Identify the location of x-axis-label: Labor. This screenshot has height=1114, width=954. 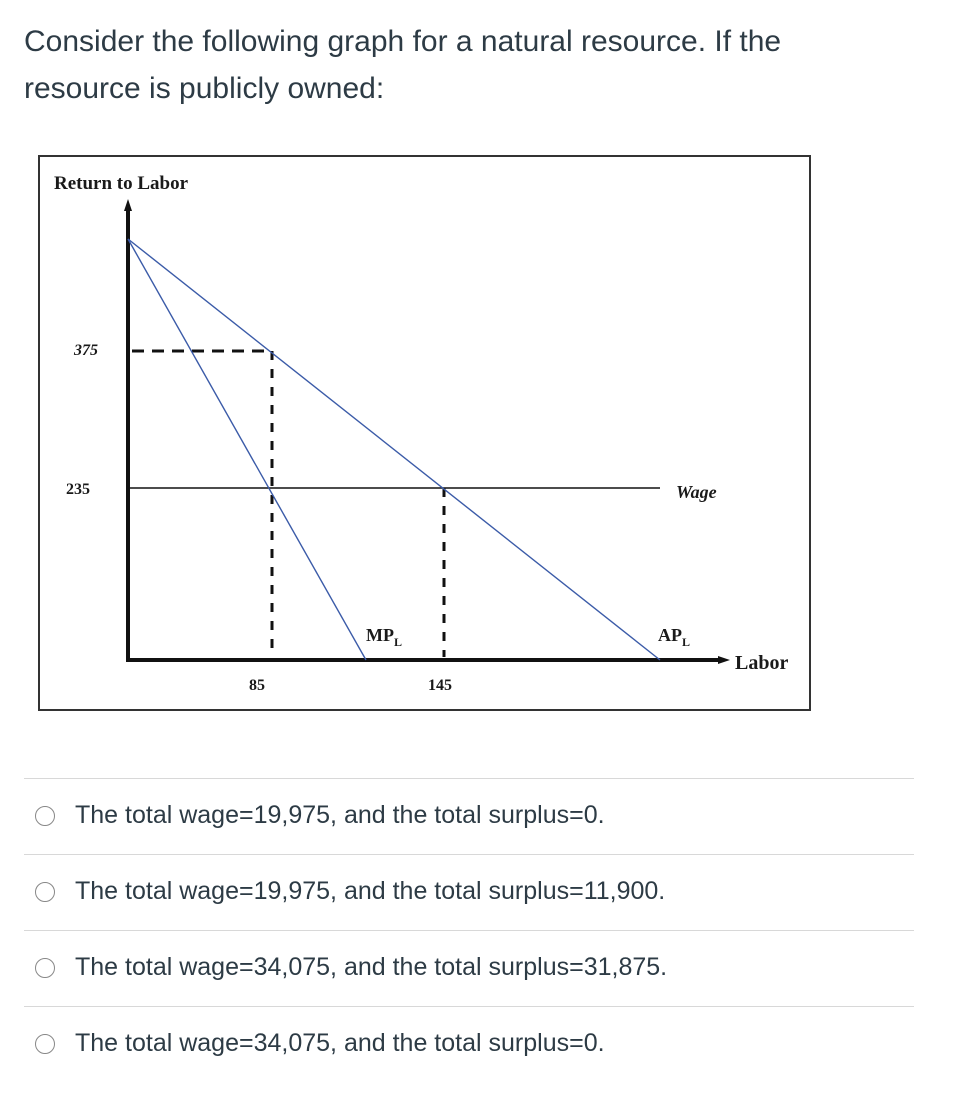
(761, 663).